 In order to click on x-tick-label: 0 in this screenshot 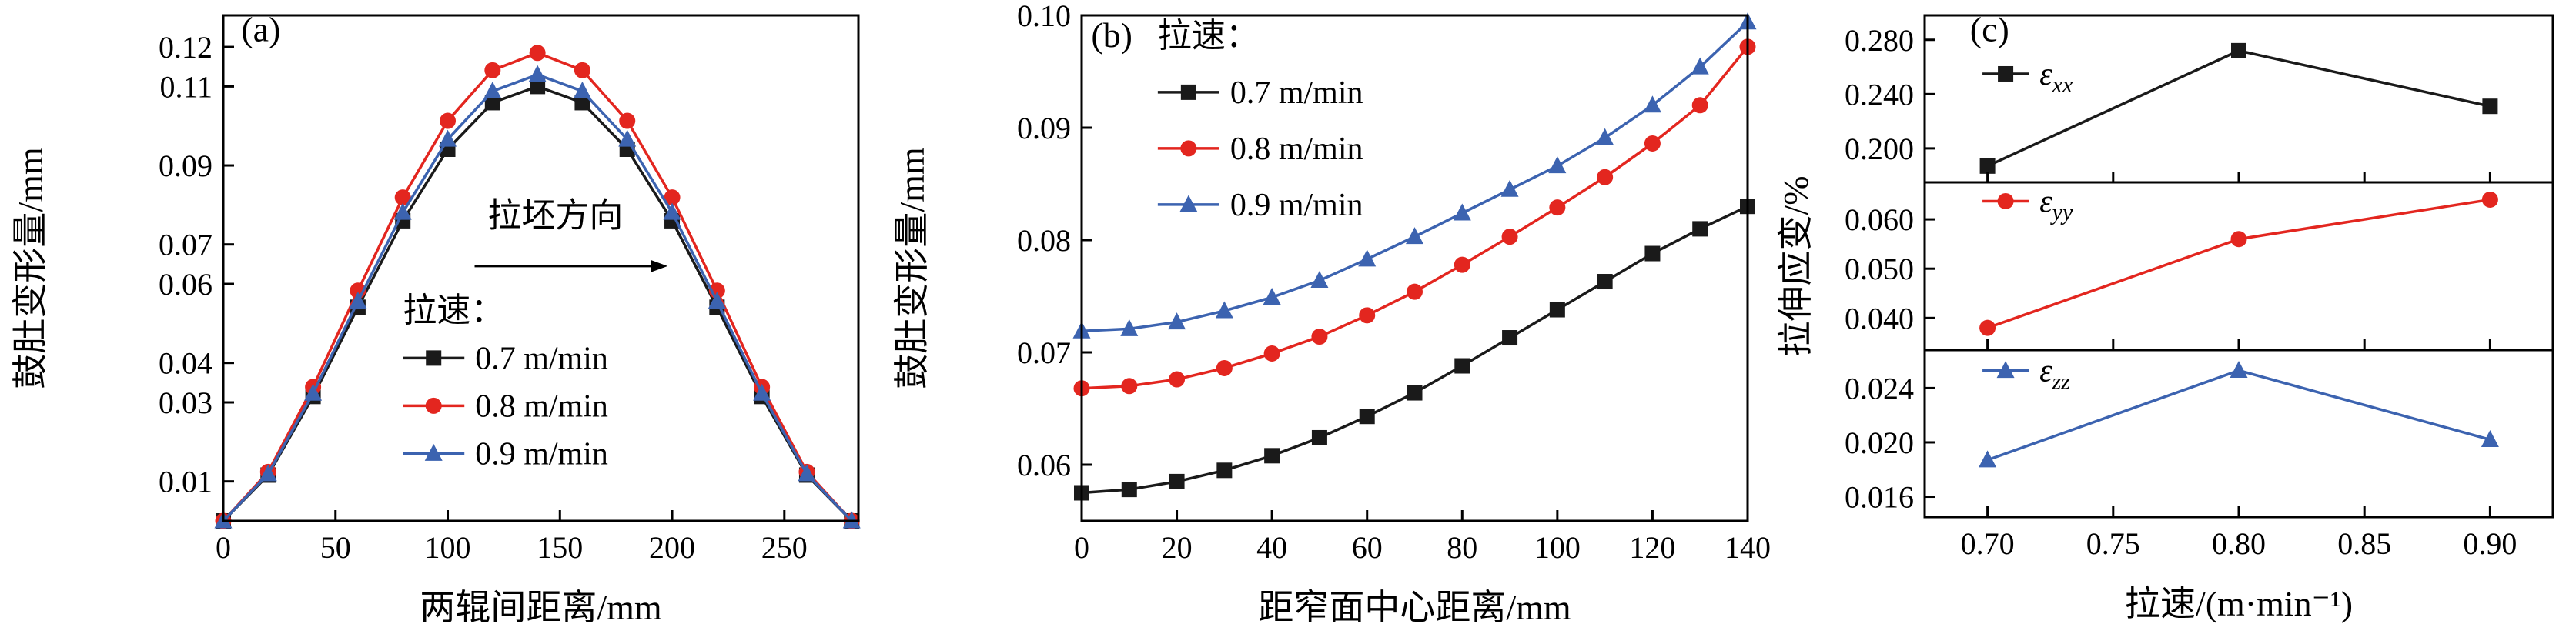, I will do `click(1081, 547)`.